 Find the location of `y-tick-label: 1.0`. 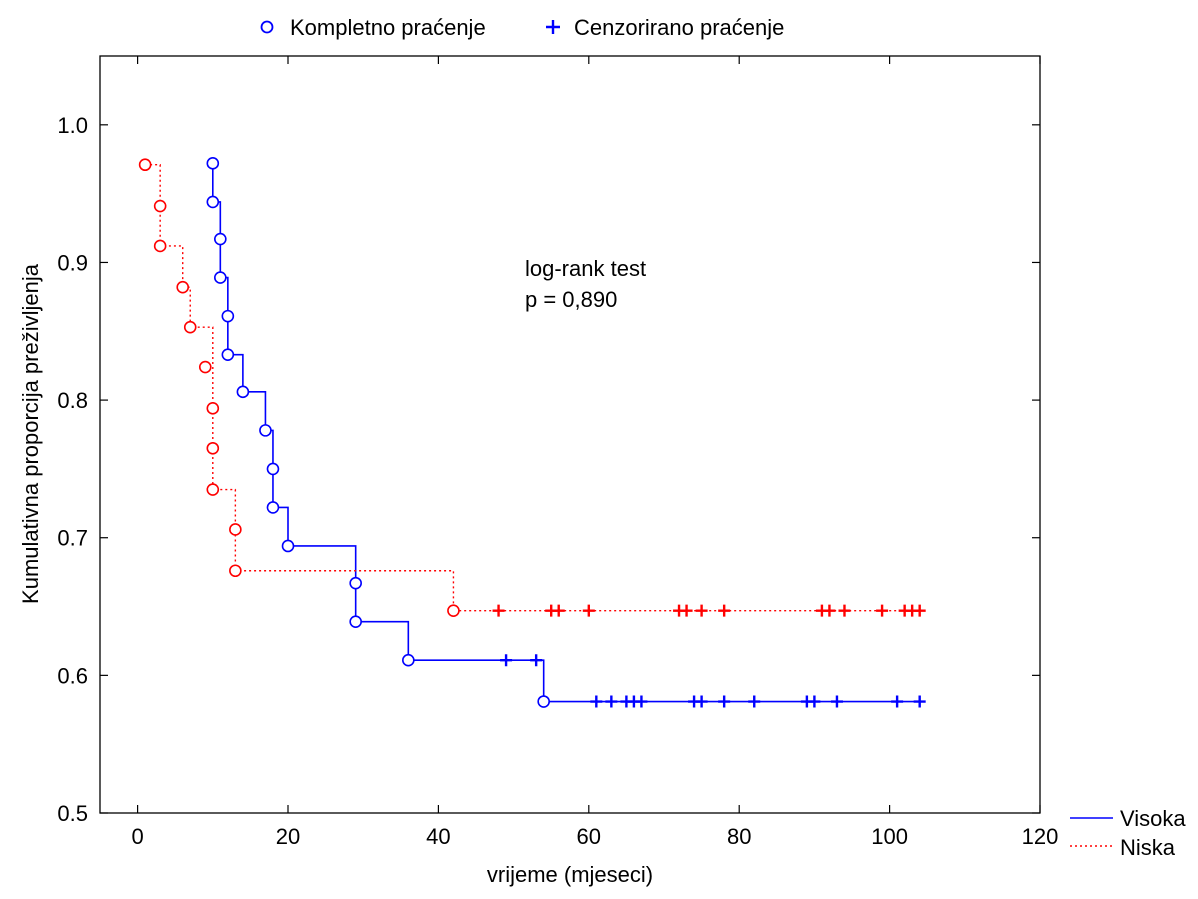

y-tick-label: 1.0 is located at coordinates (72, 125).